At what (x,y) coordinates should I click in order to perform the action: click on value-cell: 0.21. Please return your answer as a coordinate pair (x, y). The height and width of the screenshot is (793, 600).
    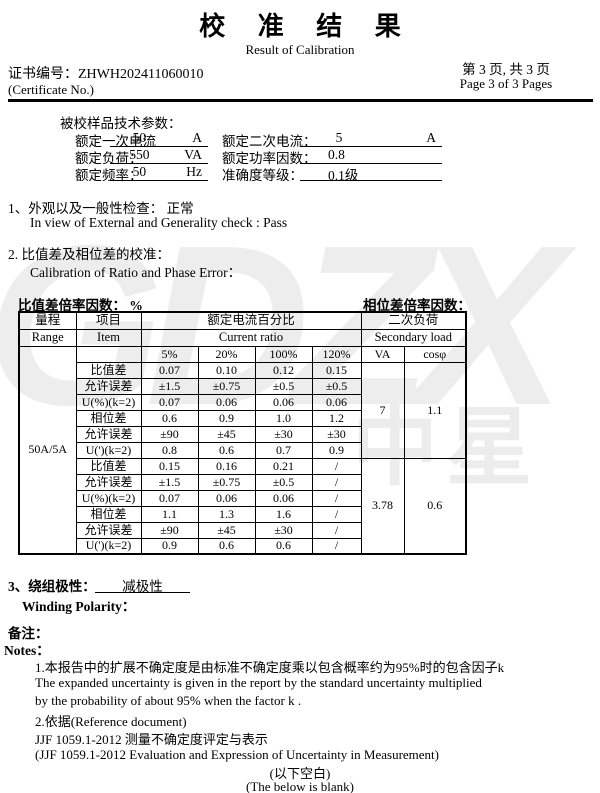
    Looking at the image, I should click on (283, 466).